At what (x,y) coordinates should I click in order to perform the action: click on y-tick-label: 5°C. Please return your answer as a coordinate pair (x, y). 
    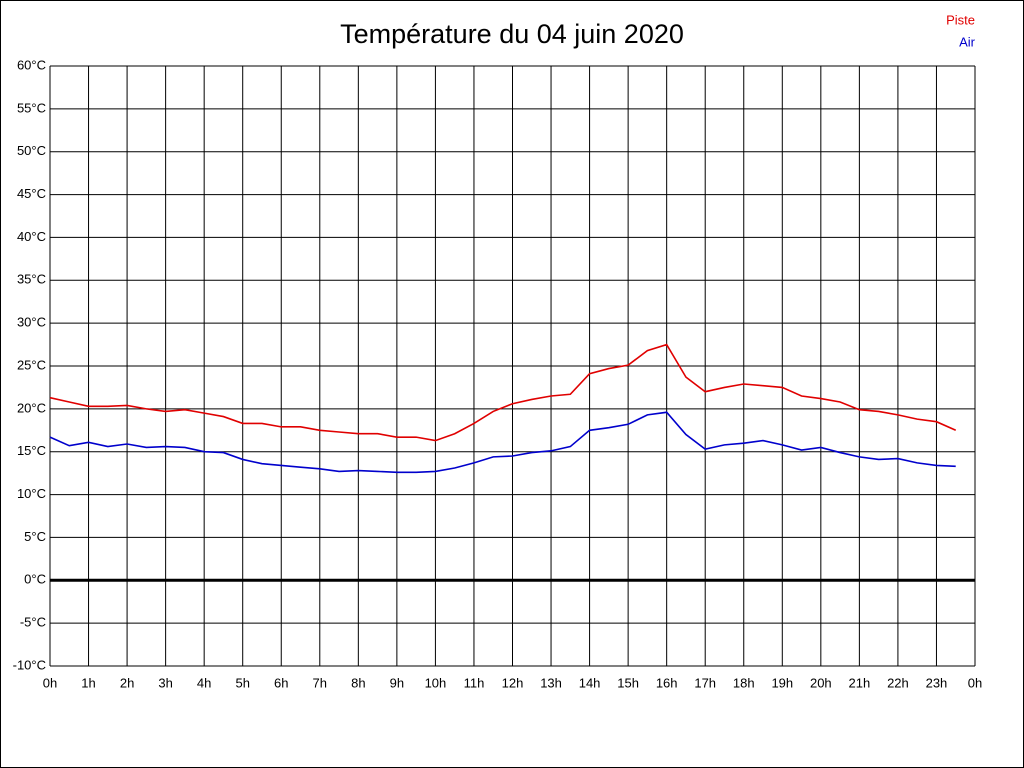
    Looking at the image, I should click on (35, 536).